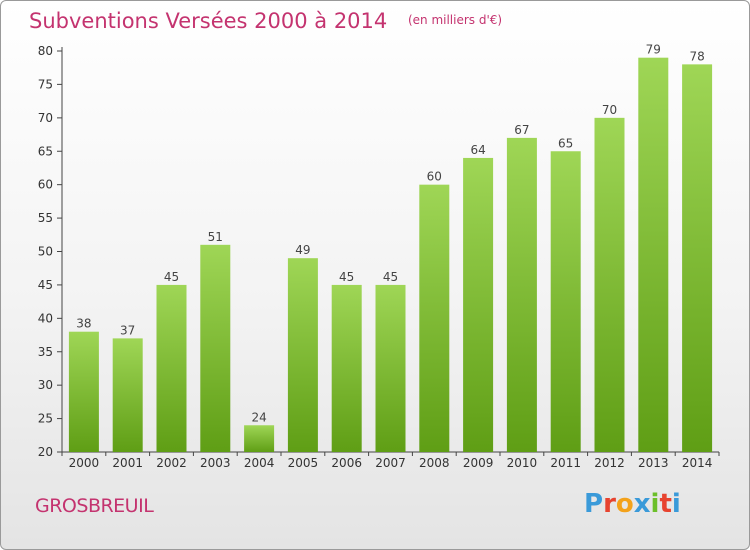 This screenshot has height=550, width=750. I want to click on title-unit: (en milliers d'€), so click(455, 20).